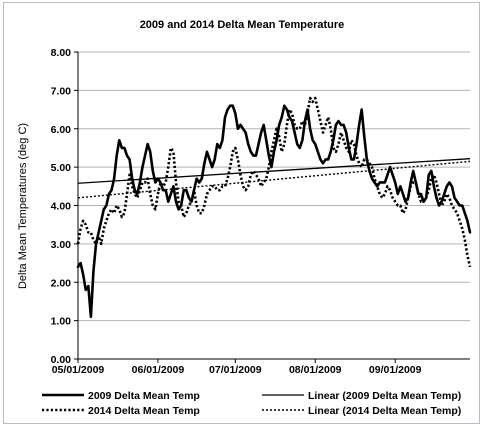  What do you see at coordinates (78, 370) in the screenshot?
I see `x-tick-label: 05/01/2009` at bounding box center [78, 370].